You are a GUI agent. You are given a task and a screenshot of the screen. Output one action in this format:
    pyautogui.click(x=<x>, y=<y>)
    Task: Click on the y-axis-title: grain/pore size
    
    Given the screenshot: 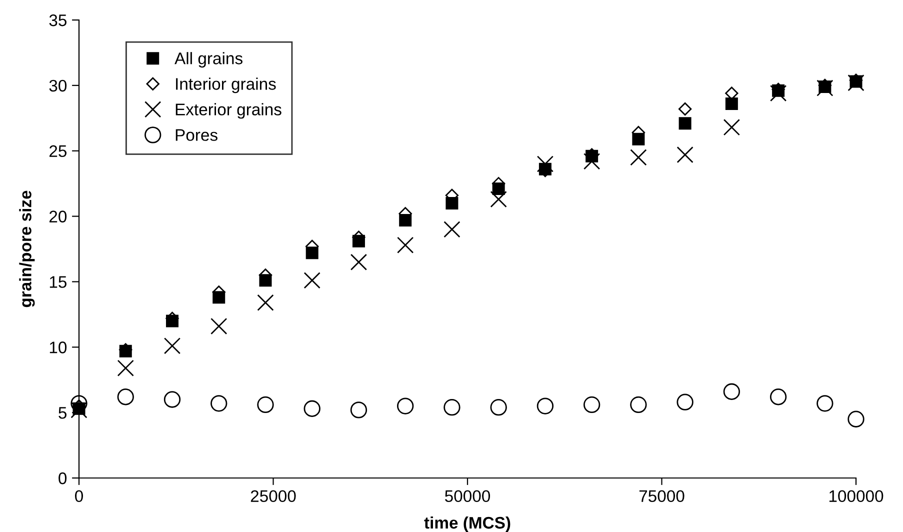 What is the action you would take?
    pyautogui.click(x=27, y=249)
    